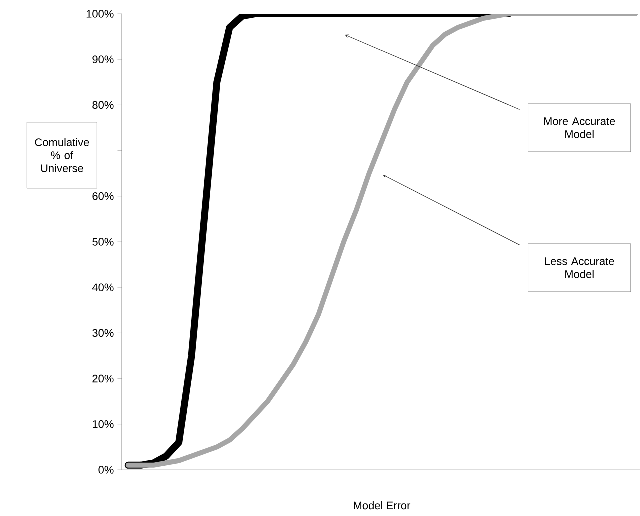 This screenshot has height=516, width=640. What do you see at coordinates (106, 470) in the screenshot?
I see `y-tick-label: 0%` at bounding box center [106, 470].